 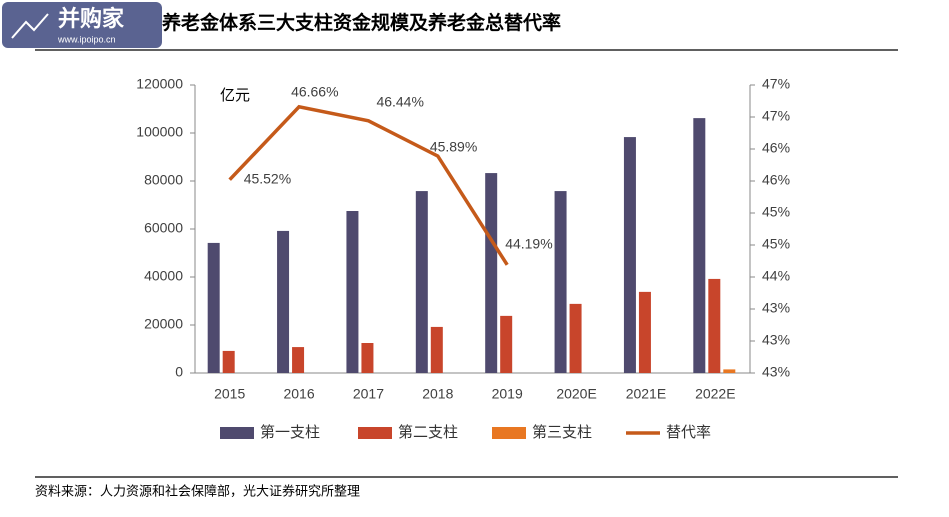 I want to click on y-tick-label: 100000, so click(x=159, y=132).